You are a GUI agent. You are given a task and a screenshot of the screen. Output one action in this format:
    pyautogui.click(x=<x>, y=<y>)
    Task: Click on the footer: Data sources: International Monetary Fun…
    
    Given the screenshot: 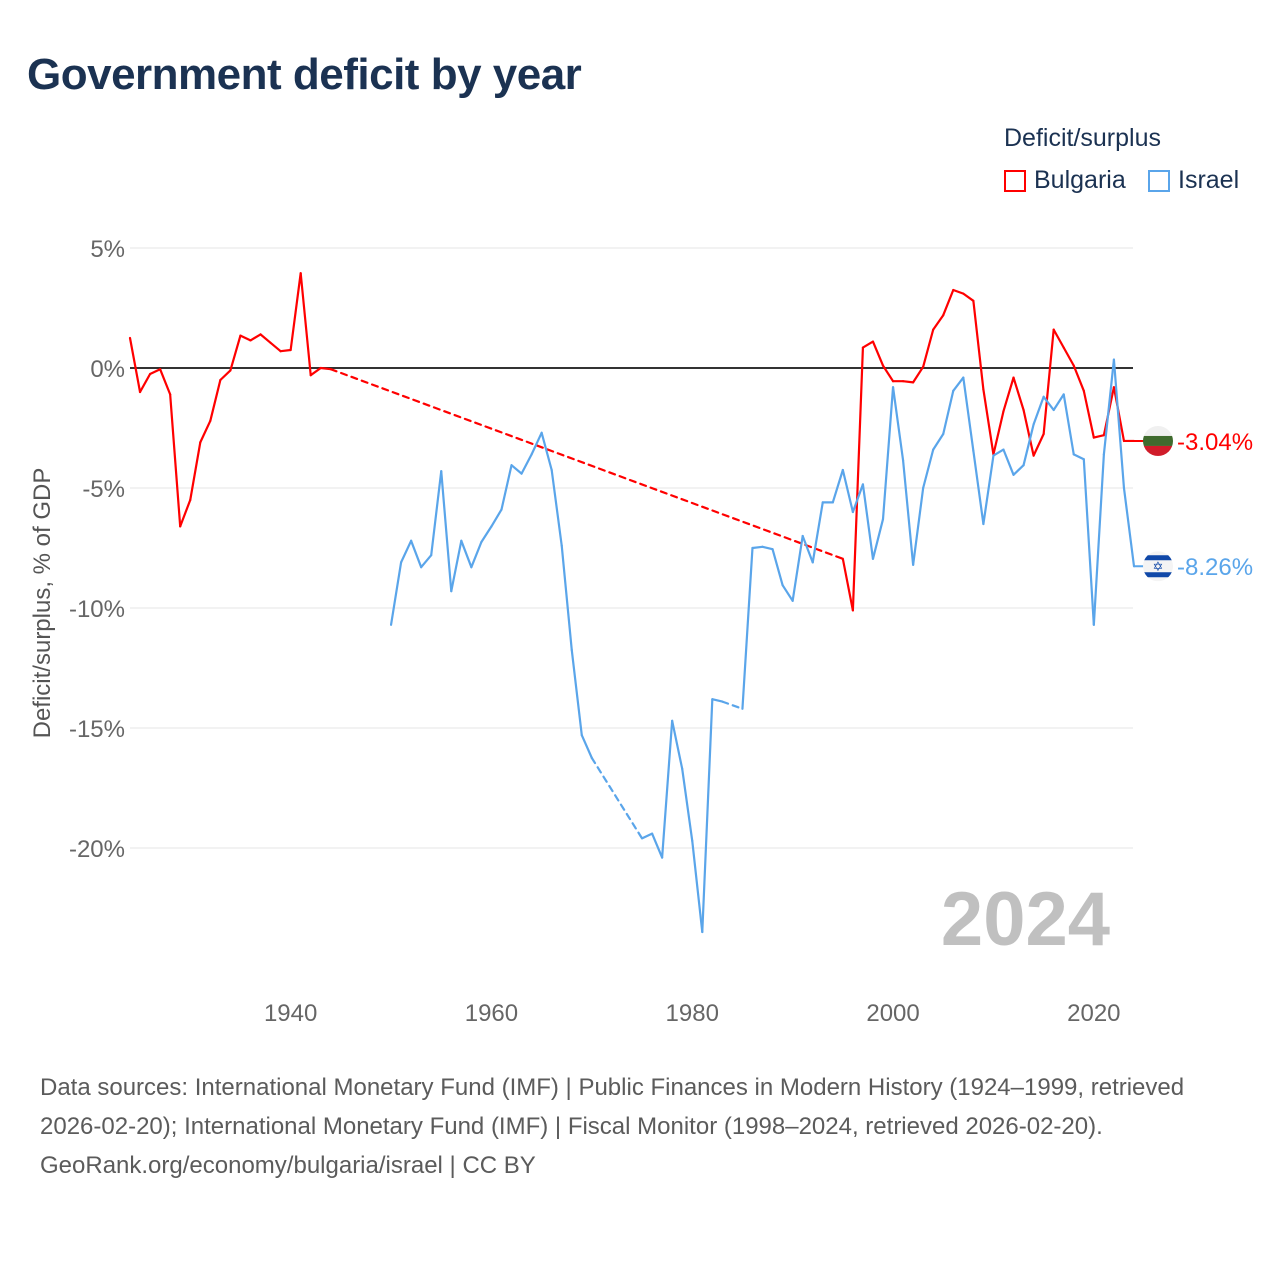 What is the action you would take?
    pyautogui.click(x=640, y=1126)
    